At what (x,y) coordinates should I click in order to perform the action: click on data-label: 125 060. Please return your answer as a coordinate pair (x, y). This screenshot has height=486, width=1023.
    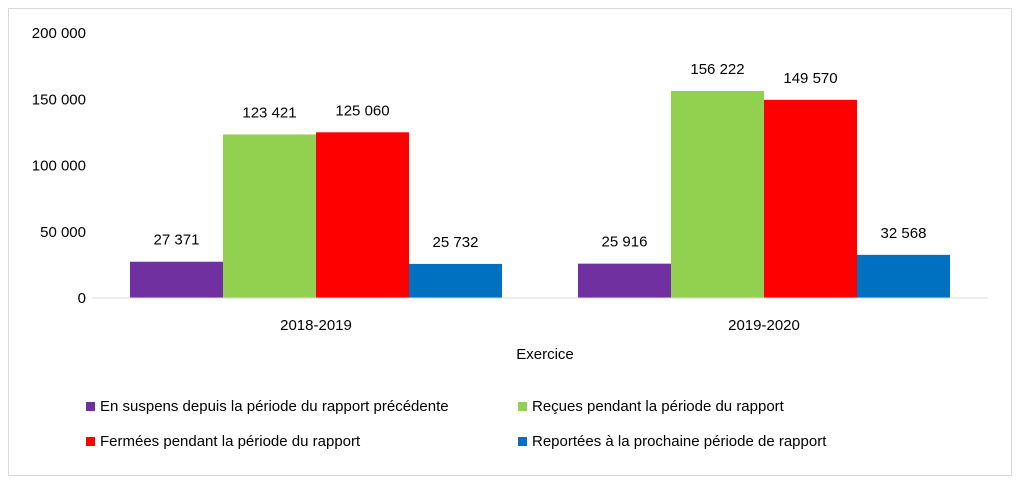
    Looking at the image, I should click on (362, 110).